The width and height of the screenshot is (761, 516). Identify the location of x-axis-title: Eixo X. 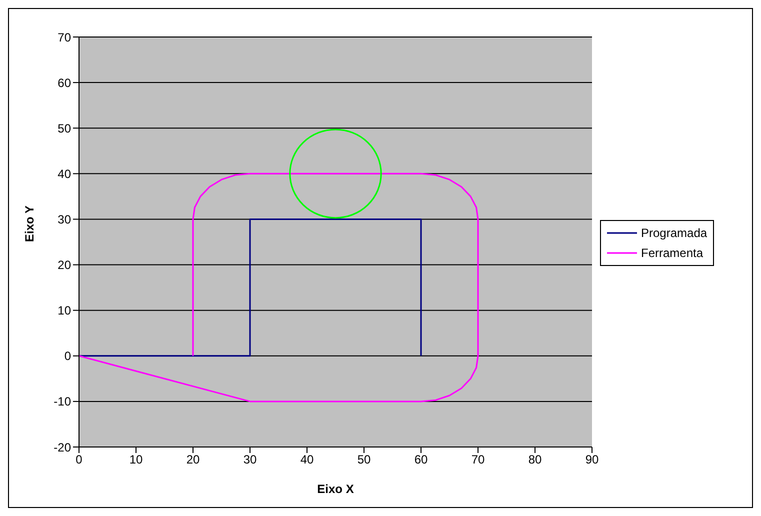
(335, 489).